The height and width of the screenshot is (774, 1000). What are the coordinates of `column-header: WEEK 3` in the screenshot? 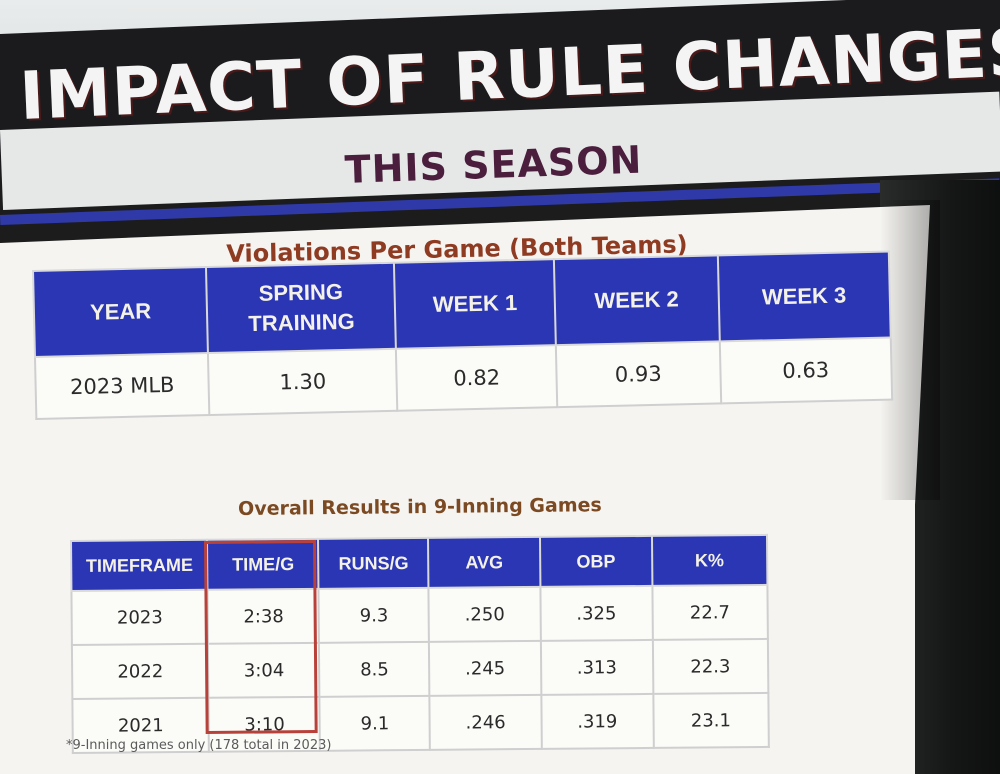 It's located at (804, 296).